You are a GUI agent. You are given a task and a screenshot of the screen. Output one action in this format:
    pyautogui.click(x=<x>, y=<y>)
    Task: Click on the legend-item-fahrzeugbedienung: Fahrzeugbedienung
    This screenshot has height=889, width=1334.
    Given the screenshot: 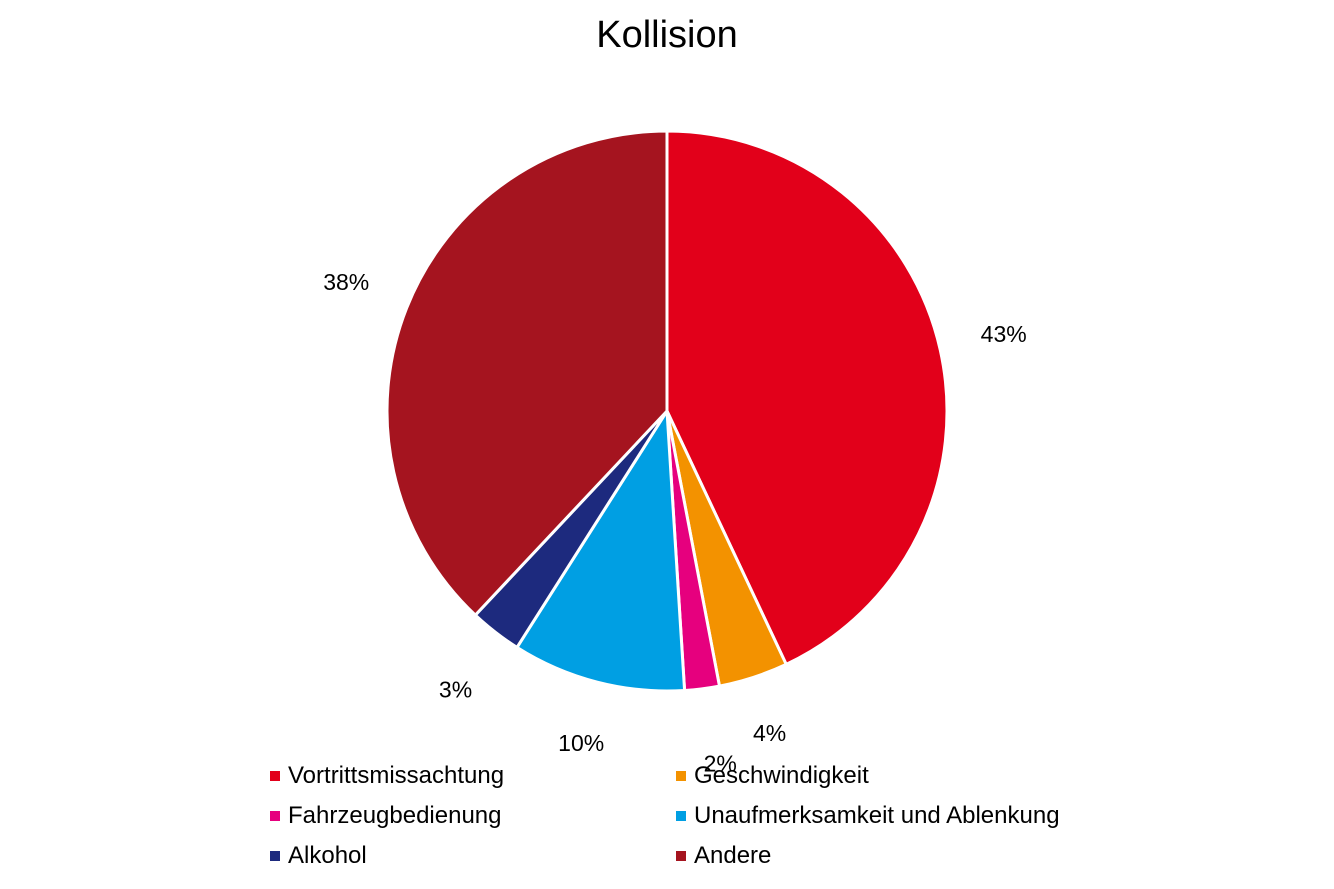 What is the action you would take?
    pyautogui.click(x=386, y=816)
    